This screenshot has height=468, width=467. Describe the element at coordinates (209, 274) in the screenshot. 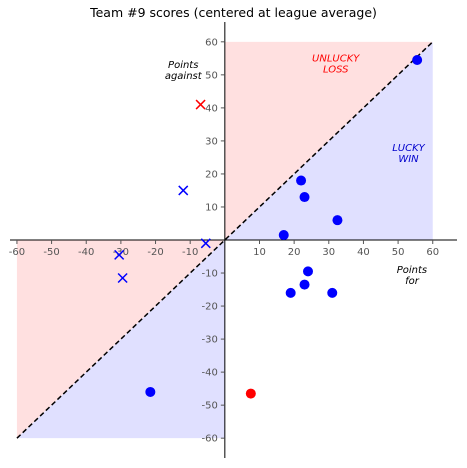

I see `y-tick-label: -10` at that location.